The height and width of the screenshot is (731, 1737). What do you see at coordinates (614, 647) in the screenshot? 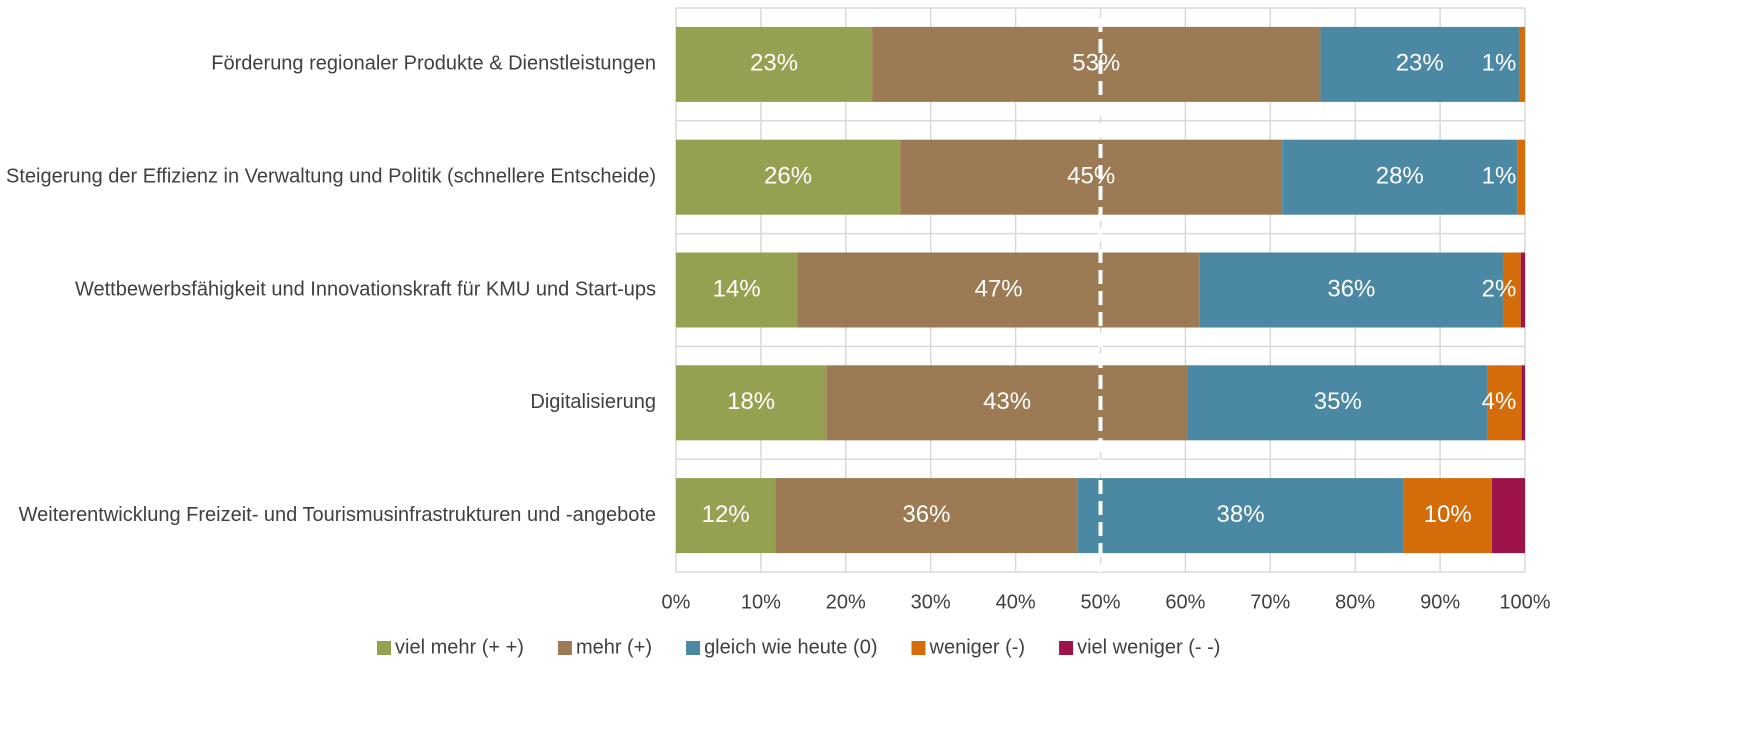
I see `legend-label: mehr (+)` at bounding box center [614, 647].